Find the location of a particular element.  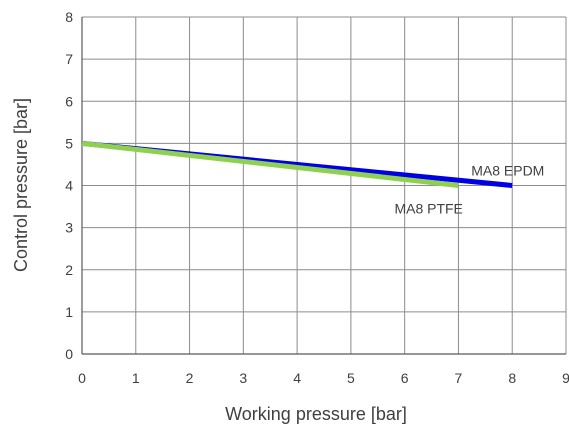

y-axis-title: Control pressure [bar] is located at coordinates (21, 185).